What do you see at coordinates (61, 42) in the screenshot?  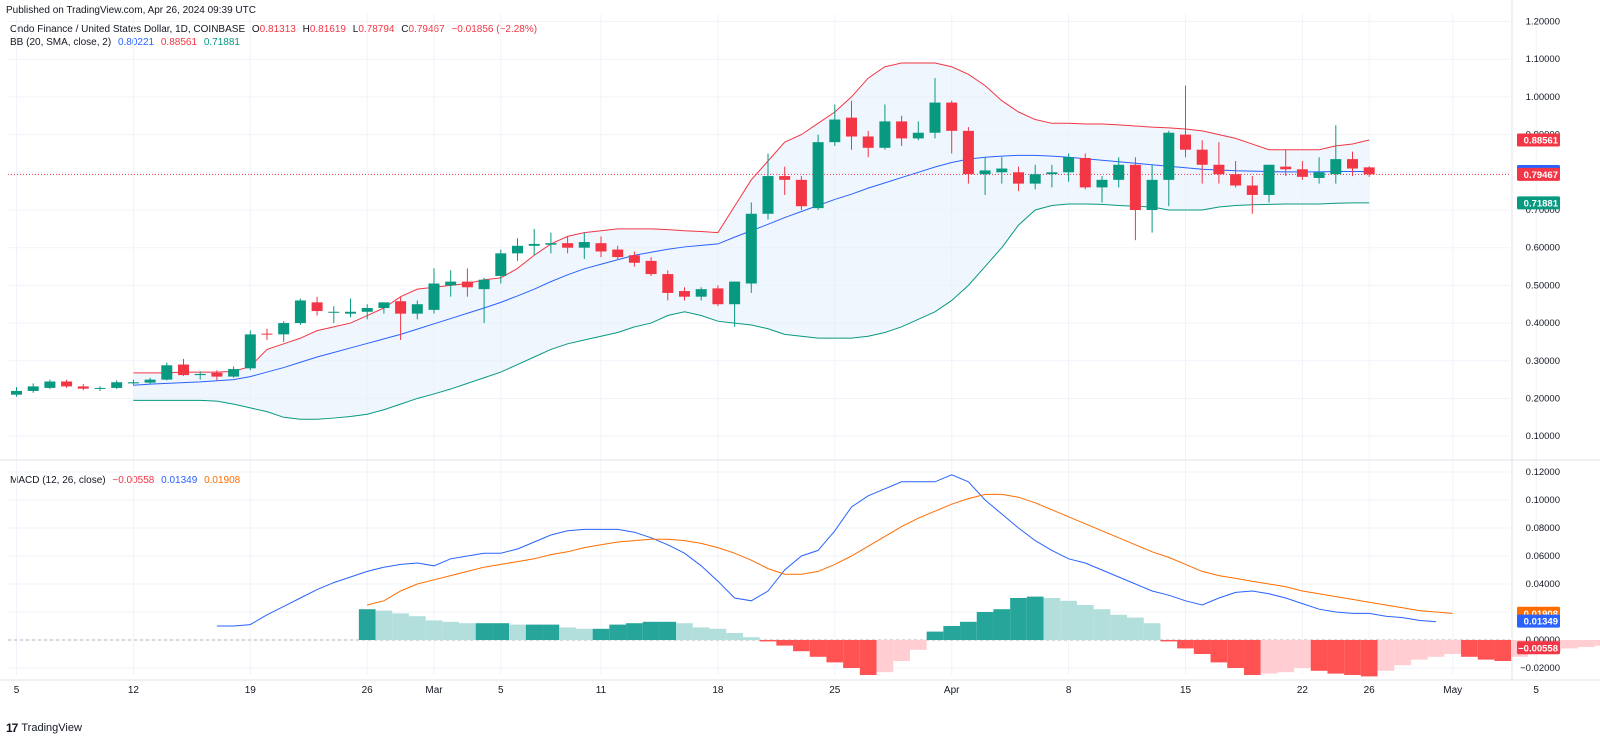 I see `bb-title: BB (20, SMA, close, 2)` at bounding box center [61, 42].